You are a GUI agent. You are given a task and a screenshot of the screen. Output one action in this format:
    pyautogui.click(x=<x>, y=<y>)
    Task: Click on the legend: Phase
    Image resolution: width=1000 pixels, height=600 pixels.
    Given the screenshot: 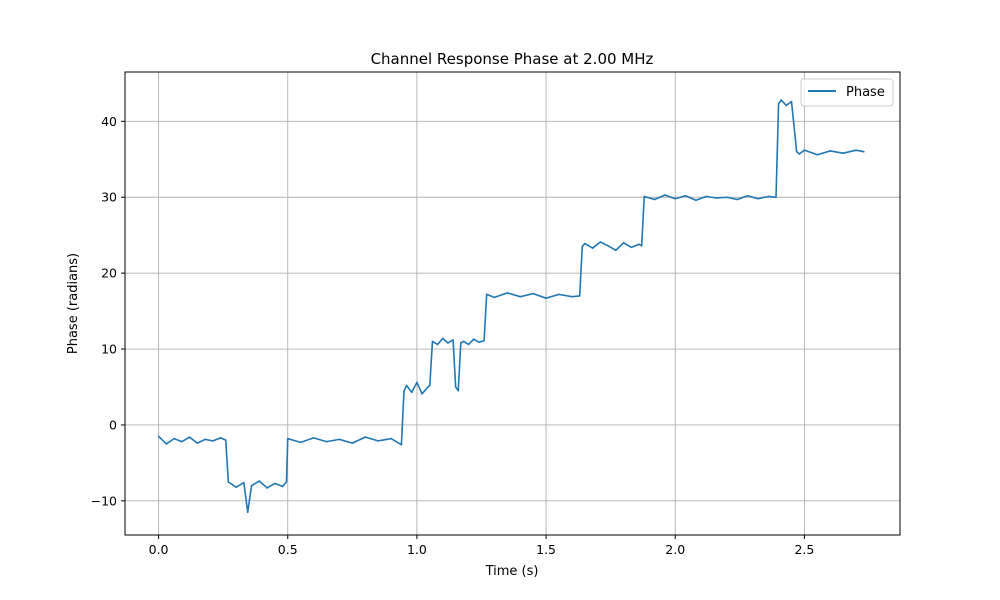 What is the action you would take?
    pyautogui.click(x=847, y=92)
    